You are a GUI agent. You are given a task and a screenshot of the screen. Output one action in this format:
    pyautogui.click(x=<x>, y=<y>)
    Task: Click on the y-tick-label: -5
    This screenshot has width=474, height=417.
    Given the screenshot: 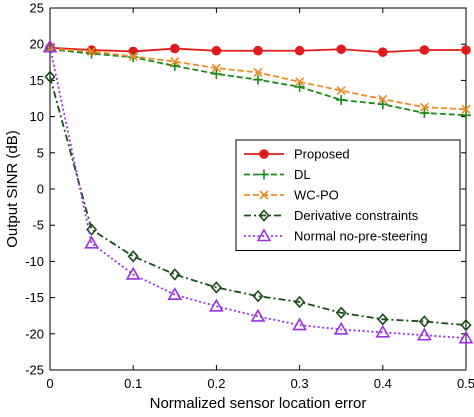 What is the action you would take?
    pyautogui.click(x=38, y=225)
    